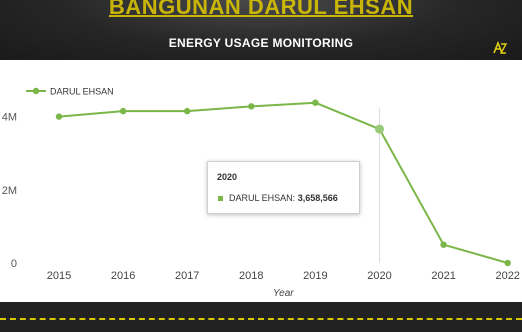 This screenshot has height=332, width=522. Describe the element at coordinates (507, 276) in the screenshot. I see `x-tick-label: 2022` at that location.